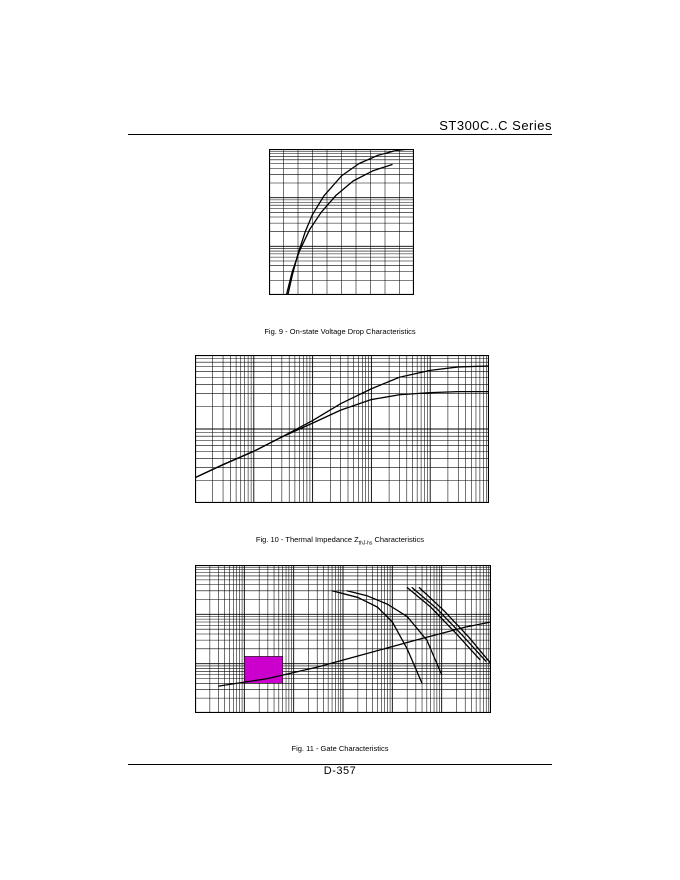 Image resolution: width=680 pixels, height=880 pixels. I want to click on thermal-impedance-chart, so click(342, 429).